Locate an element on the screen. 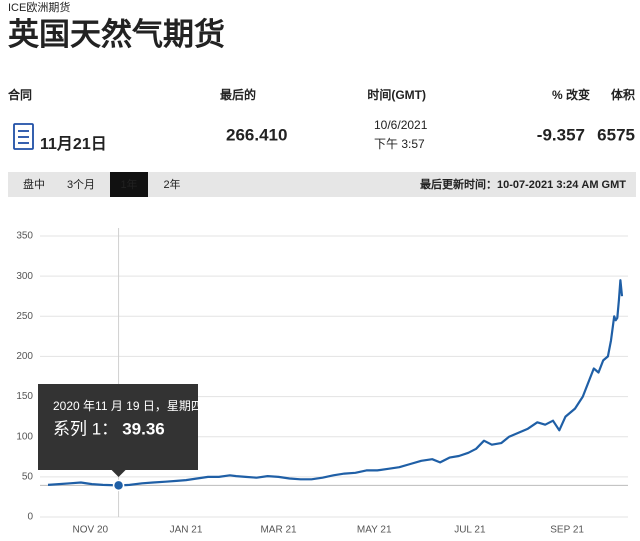 This screenshot has height=541, width=640. last-price: 266.410 is located at coordinates (256, 134).